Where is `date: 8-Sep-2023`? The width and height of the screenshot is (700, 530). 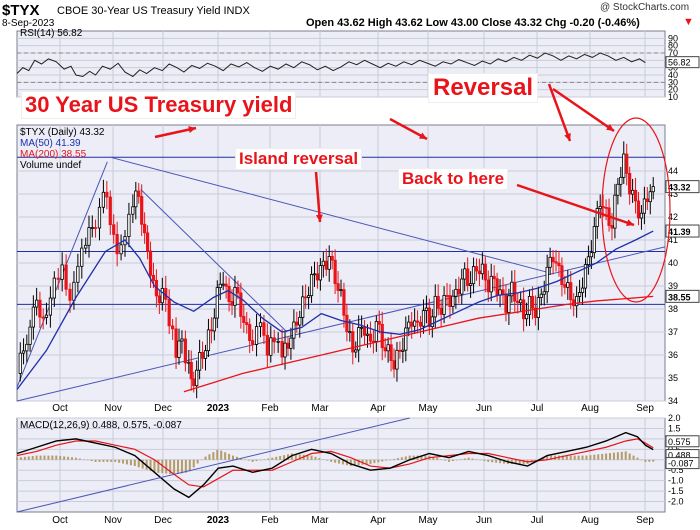 date: 8-Sep-2023 is located at coordinates (28, 23).